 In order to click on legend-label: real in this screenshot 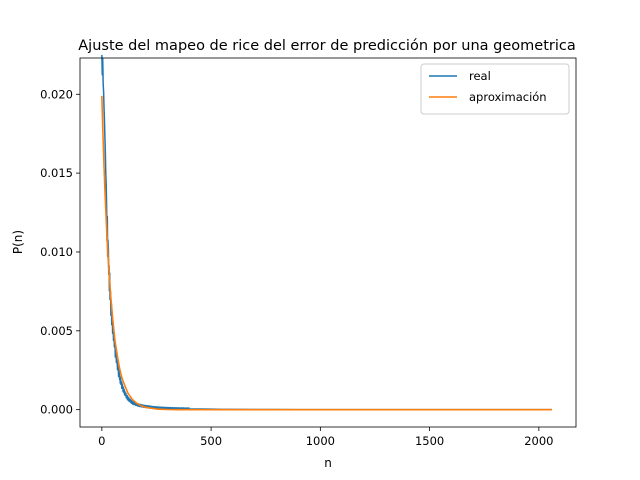, I will do `click(480, 76)`.